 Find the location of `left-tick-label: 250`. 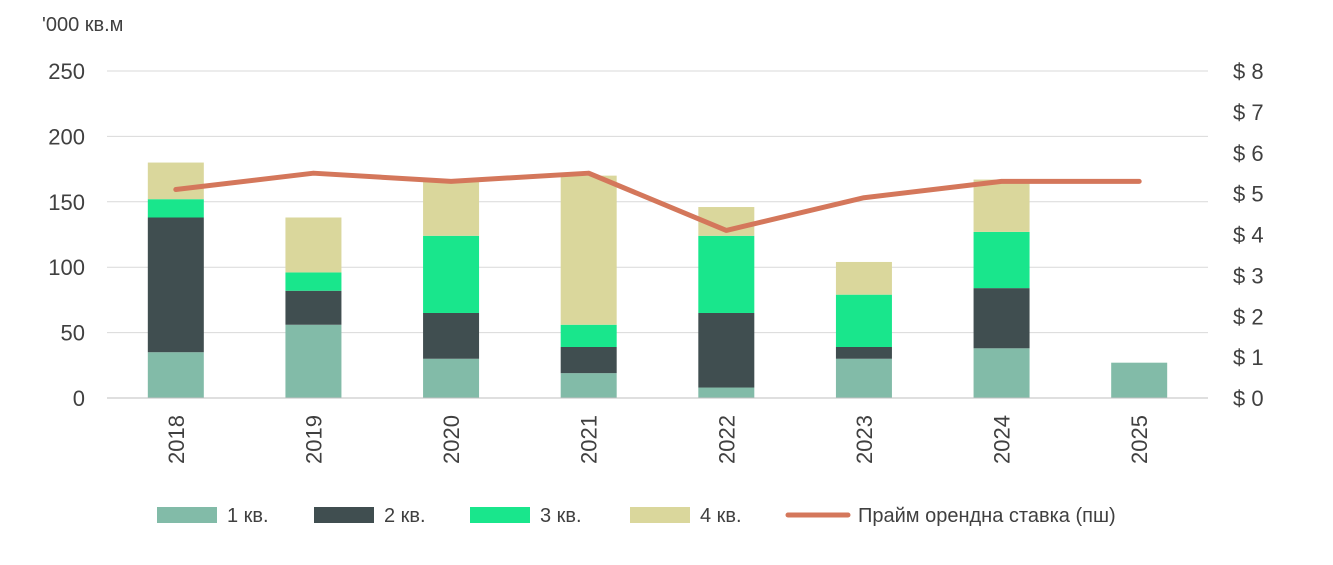

left-tick-label: 250 is located at coordinates (66, 71).